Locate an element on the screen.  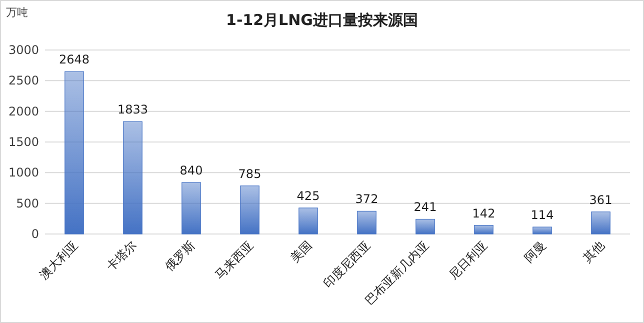
data-label: 2648 is located at coordinates (74, 59).